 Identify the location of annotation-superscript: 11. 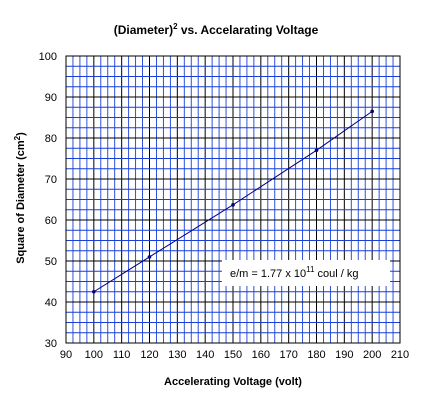
(310, 269).